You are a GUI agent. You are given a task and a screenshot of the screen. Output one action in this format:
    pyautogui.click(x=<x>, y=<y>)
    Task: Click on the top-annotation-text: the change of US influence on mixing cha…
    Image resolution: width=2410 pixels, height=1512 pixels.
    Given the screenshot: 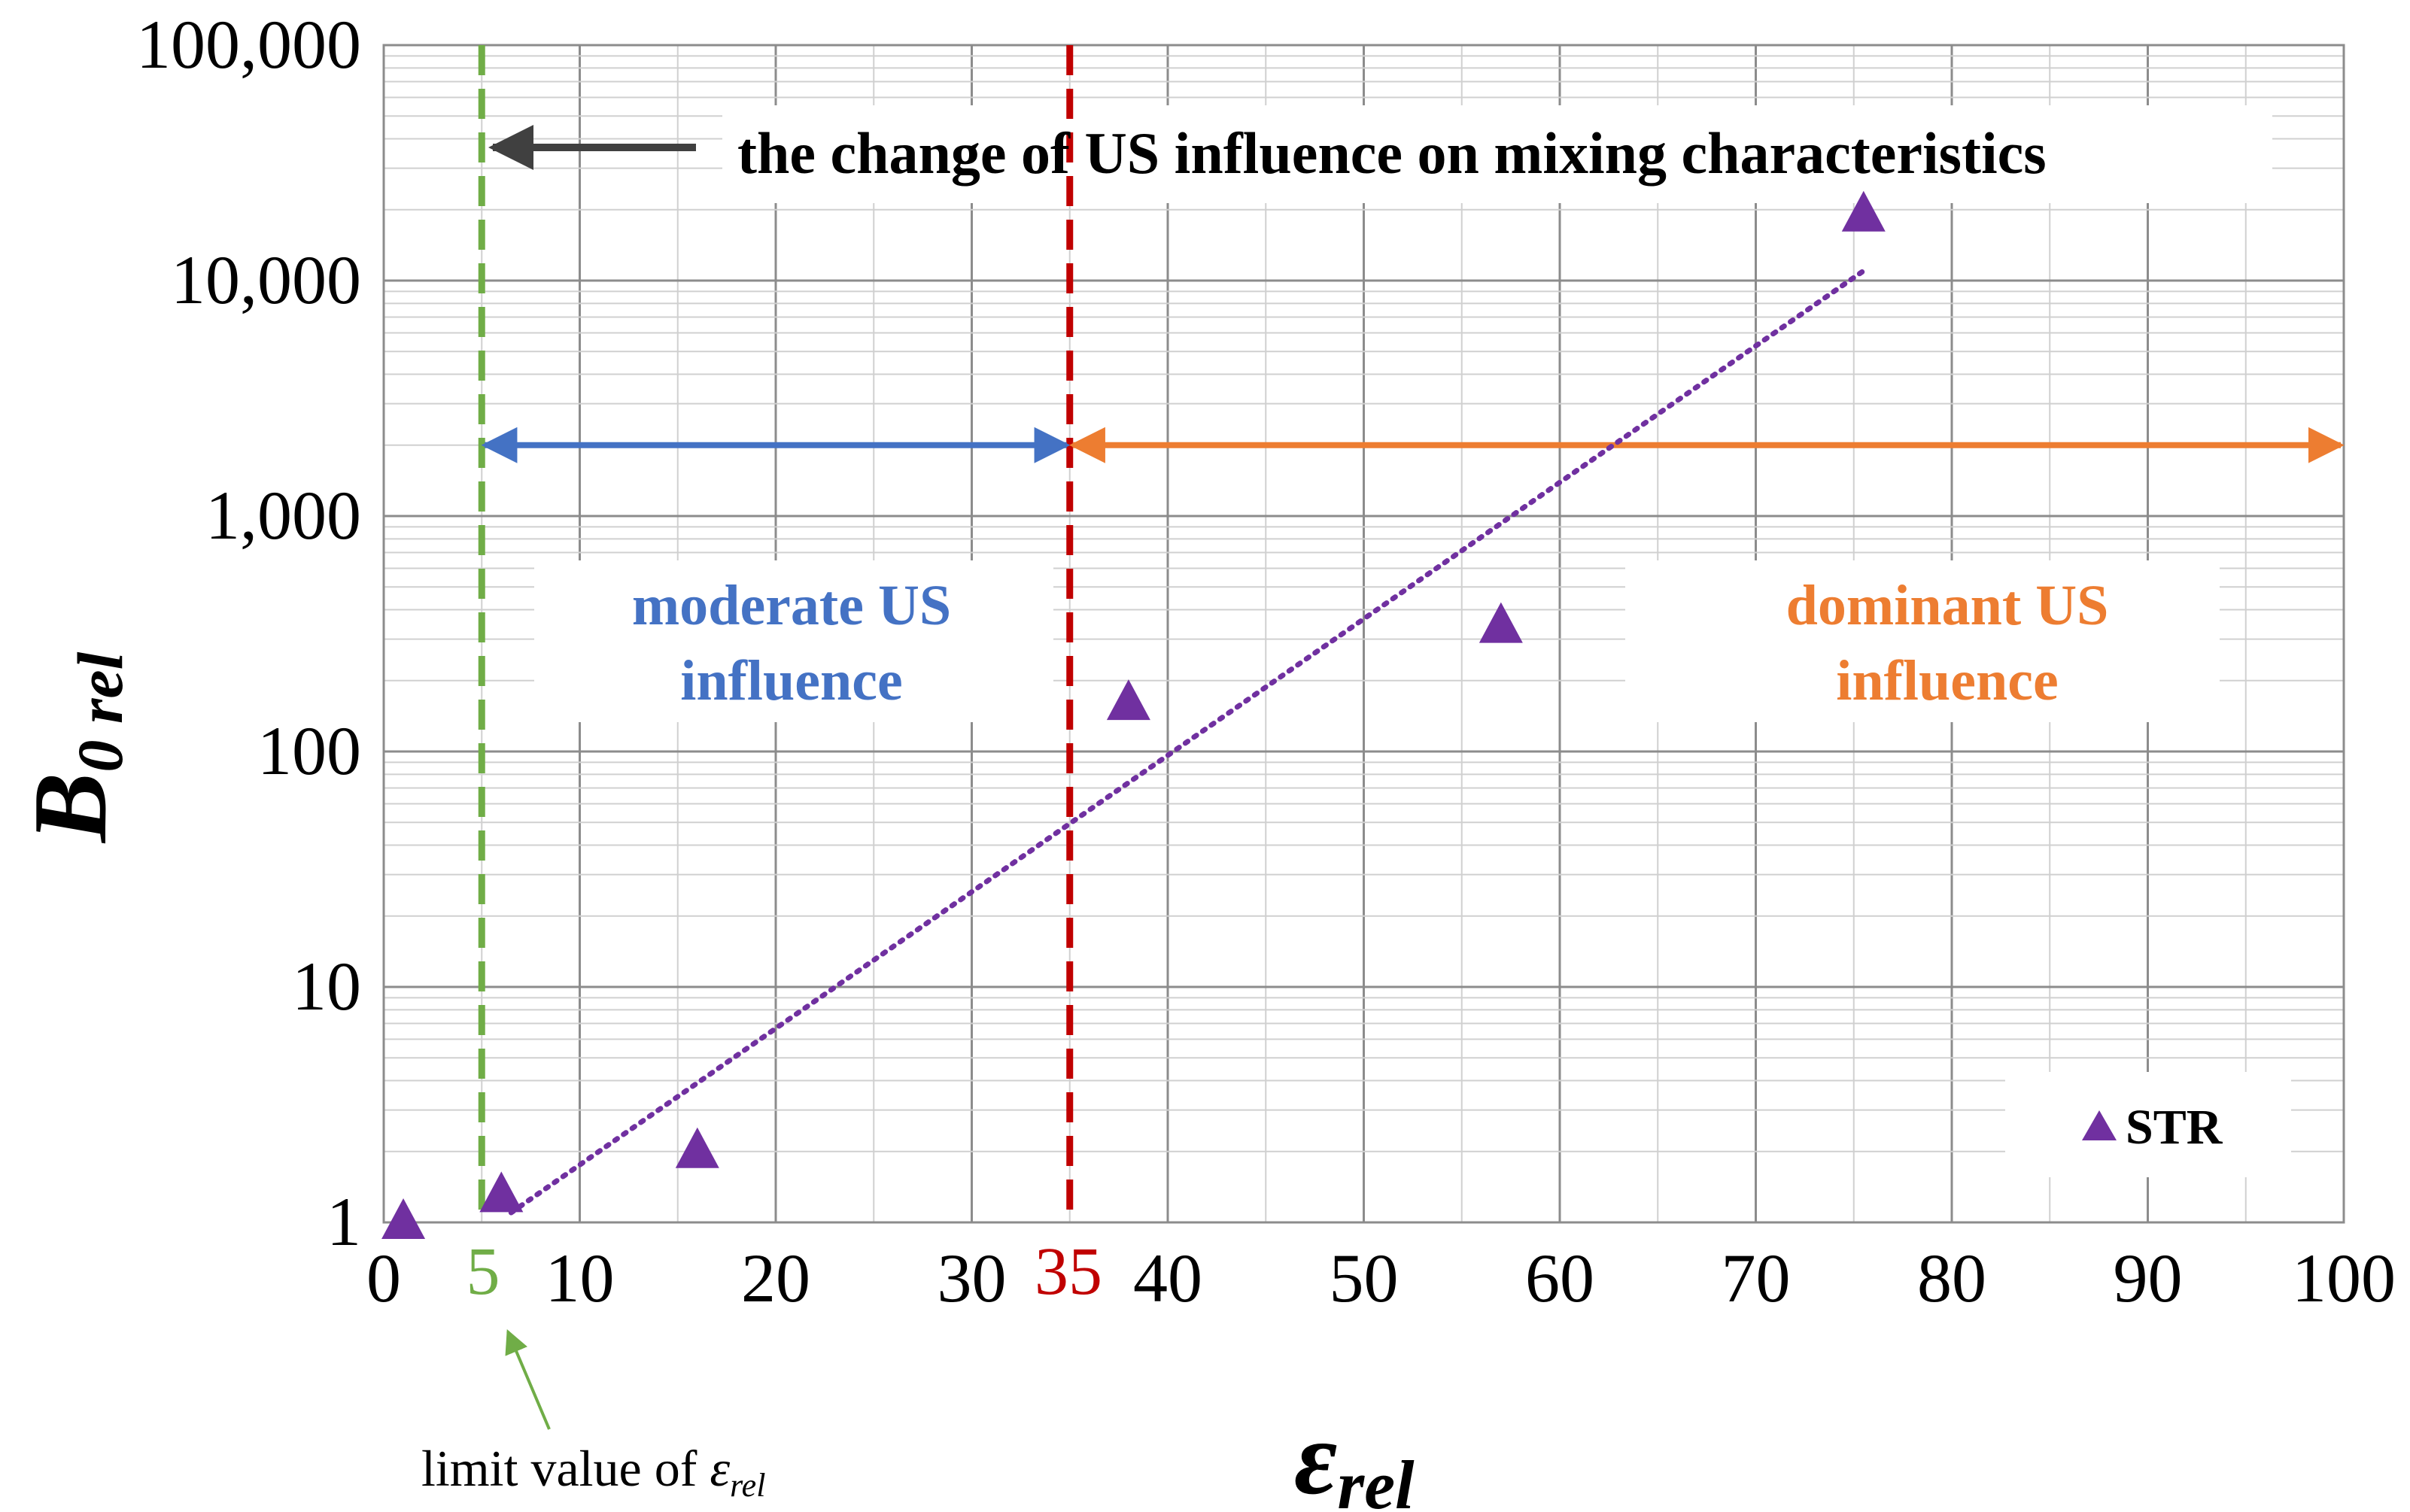 What is the action you would take?
    pyautogui.click(x=1392, y=153)
    